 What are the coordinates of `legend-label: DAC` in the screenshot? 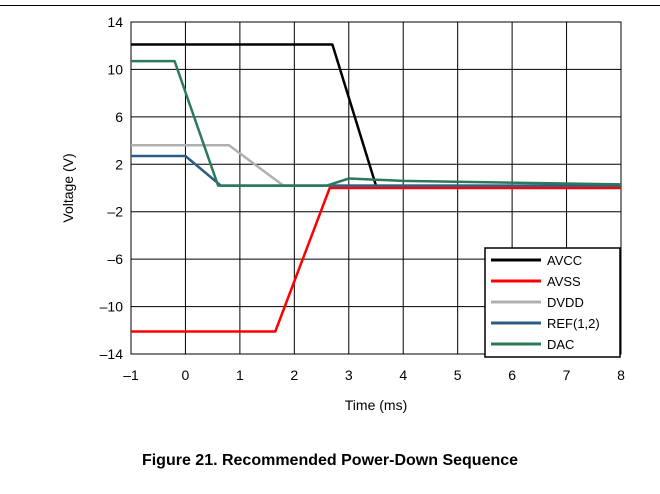 It's located at (560, 344).